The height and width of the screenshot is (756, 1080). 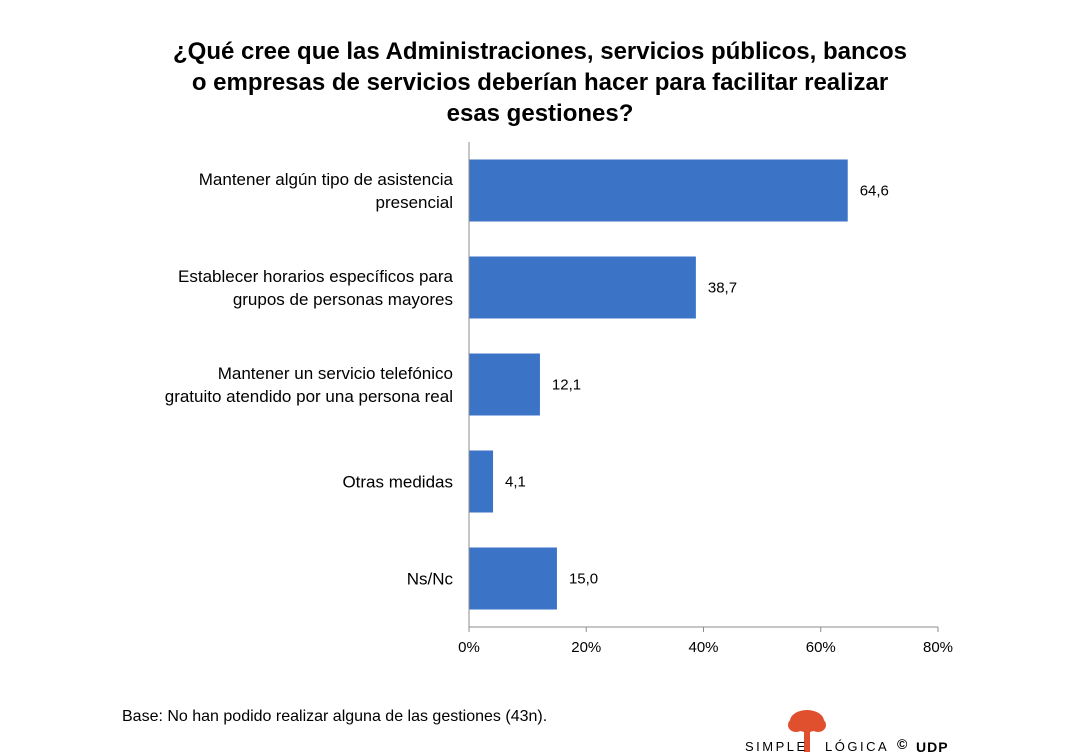 I want to click on title-line-3: esas gestiones?, so click(x=540, y=113).